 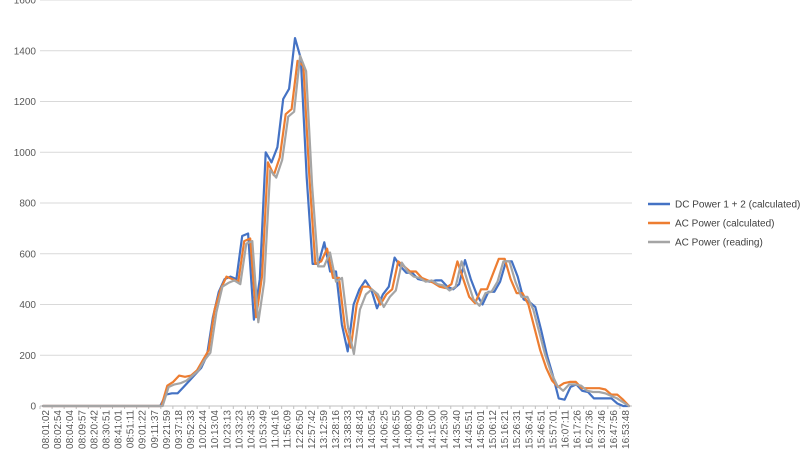 What do you see at coordinates (384, 429) in the screenshot?
I see `x-tick-label: 14:06:25` at bounding box center [384, 429].